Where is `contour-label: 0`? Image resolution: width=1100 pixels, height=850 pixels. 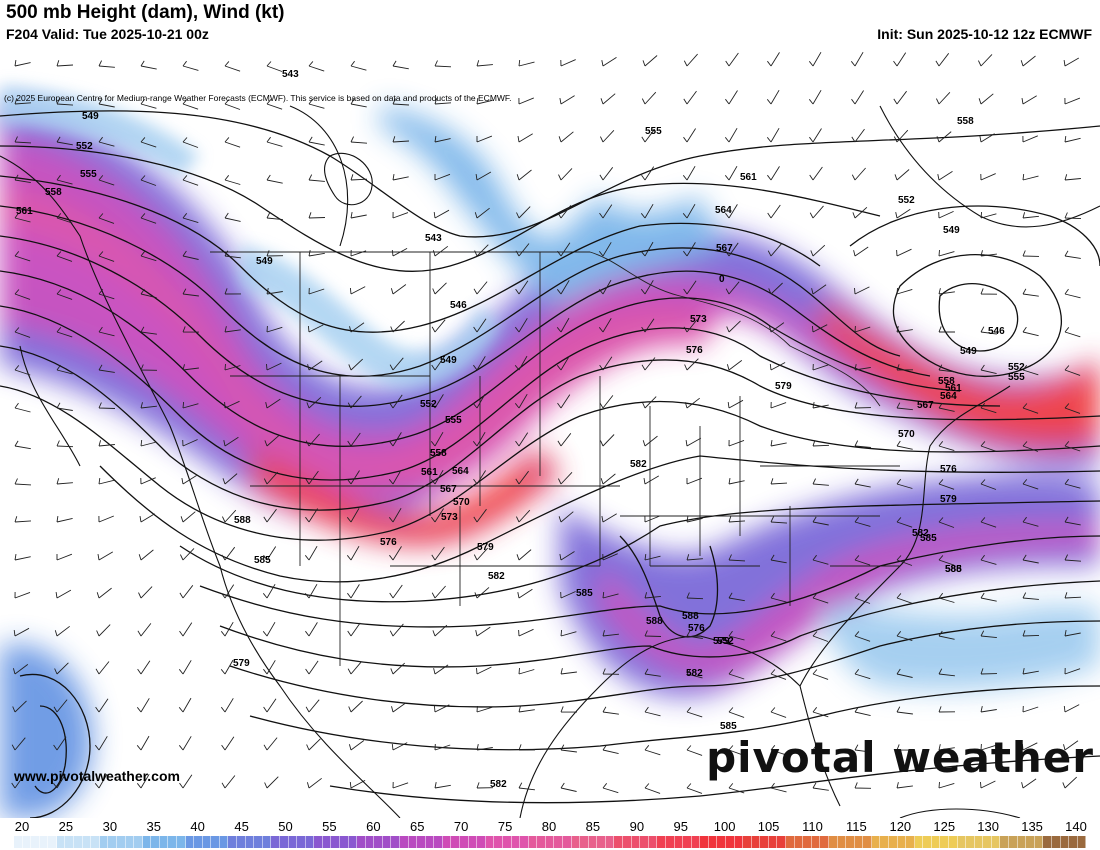 contour-label: 0 is located at coordinates (722, 279).